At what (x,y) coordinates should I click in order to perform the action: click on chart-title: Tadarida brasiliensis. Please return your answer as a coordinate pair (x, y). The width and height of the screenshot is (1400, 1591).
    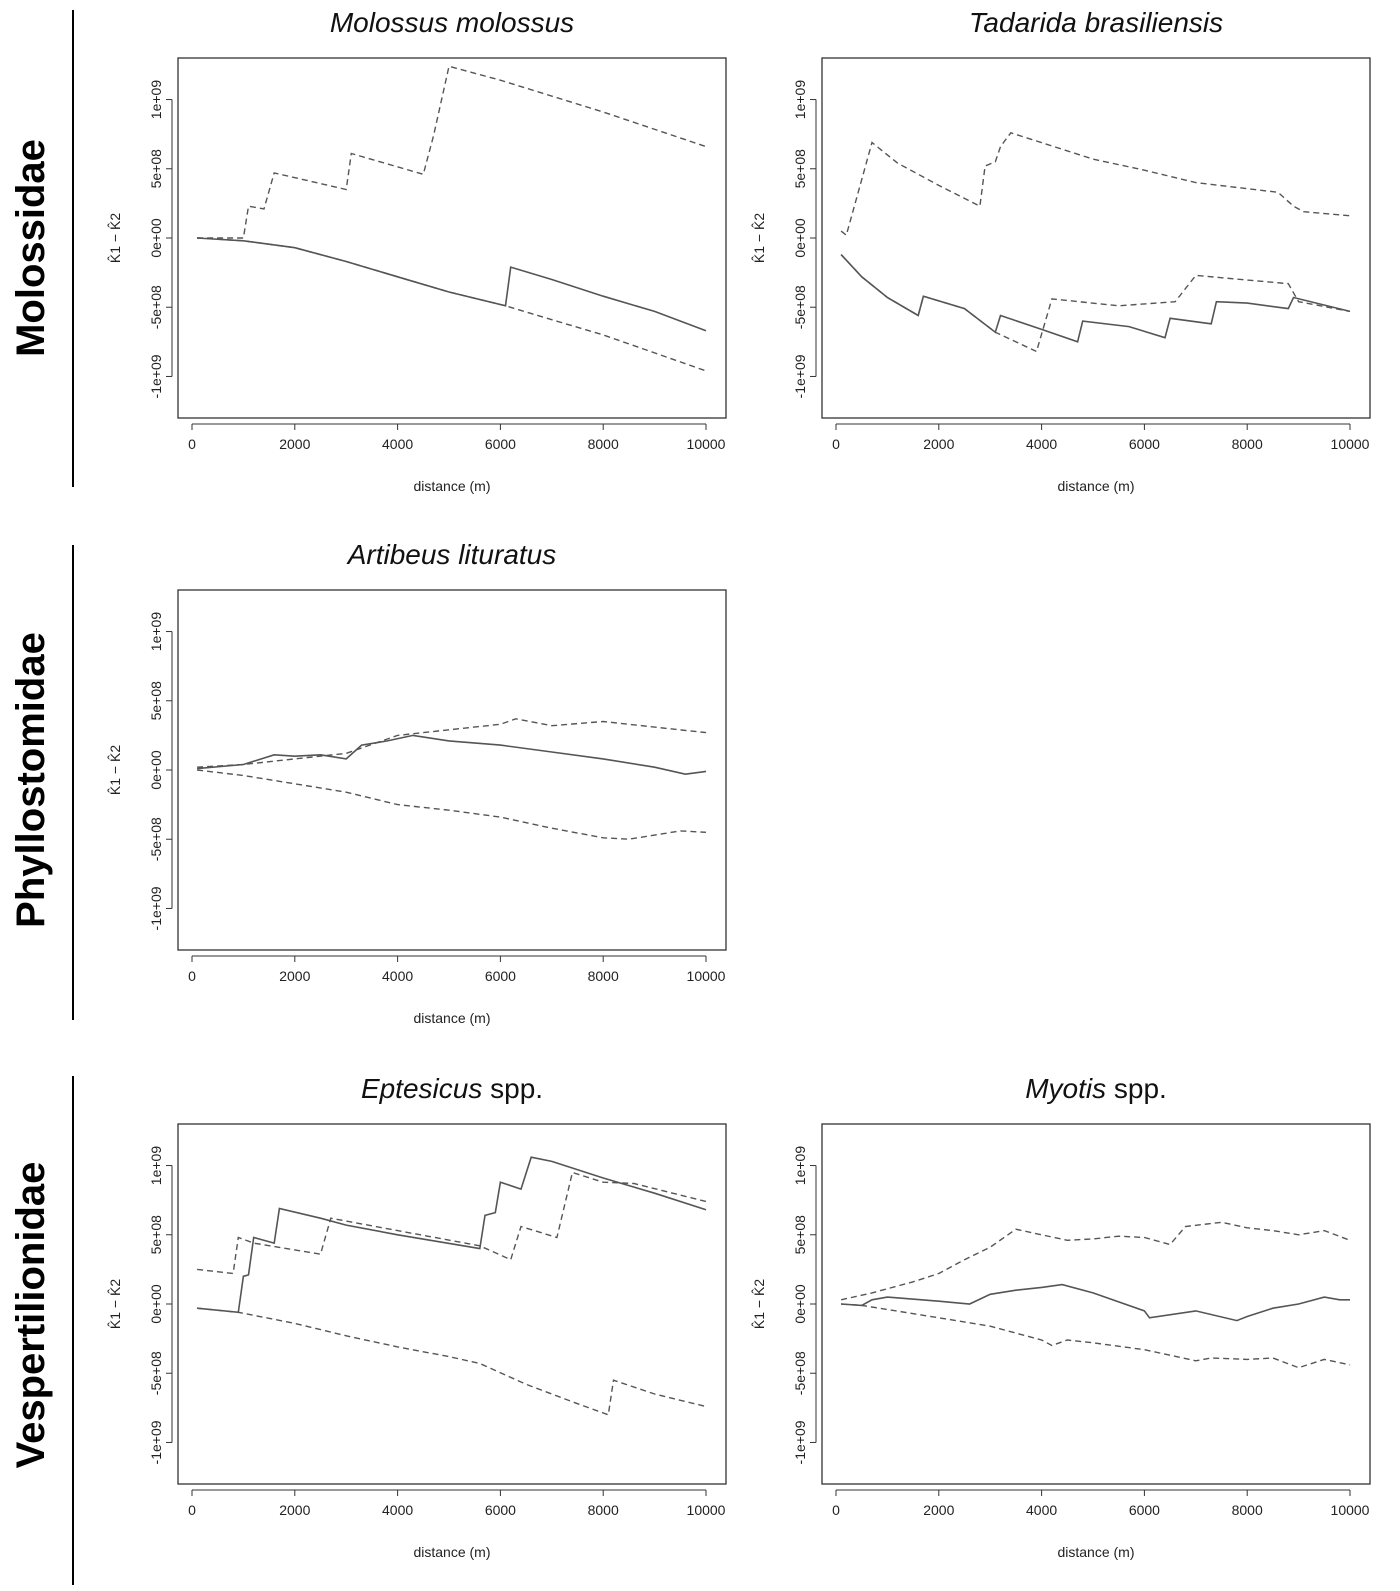
    Looking at the image, I should click on (1096, 22).